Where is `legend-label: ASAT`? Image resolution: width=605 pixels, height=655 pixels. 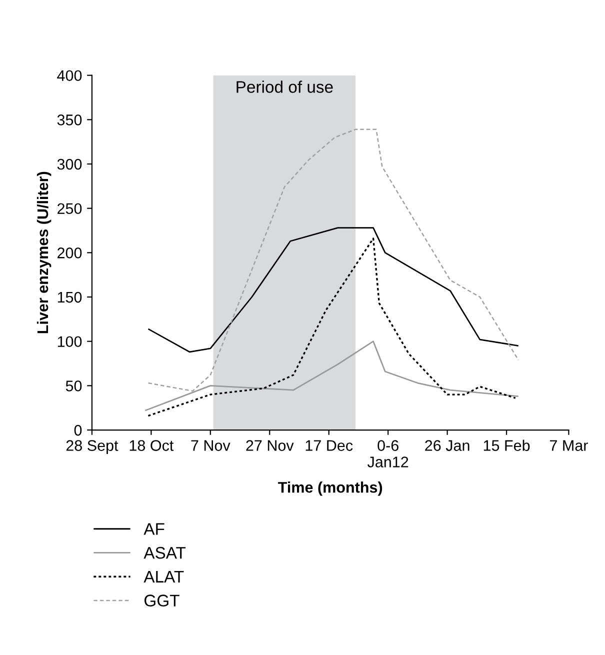
legend-label: ASAT is located at coordinates (165, 552).